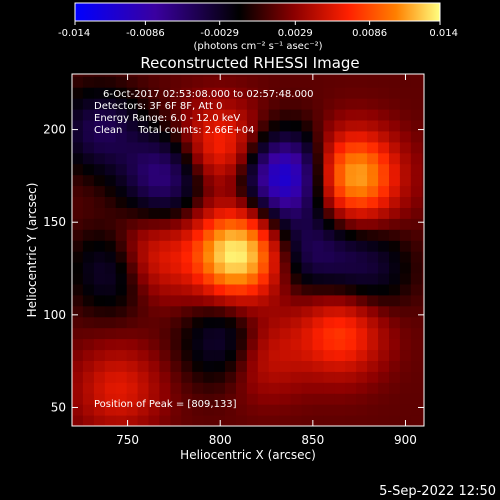  I want to click on colorbar-tick-label: -0.0086, so click(145, 33).